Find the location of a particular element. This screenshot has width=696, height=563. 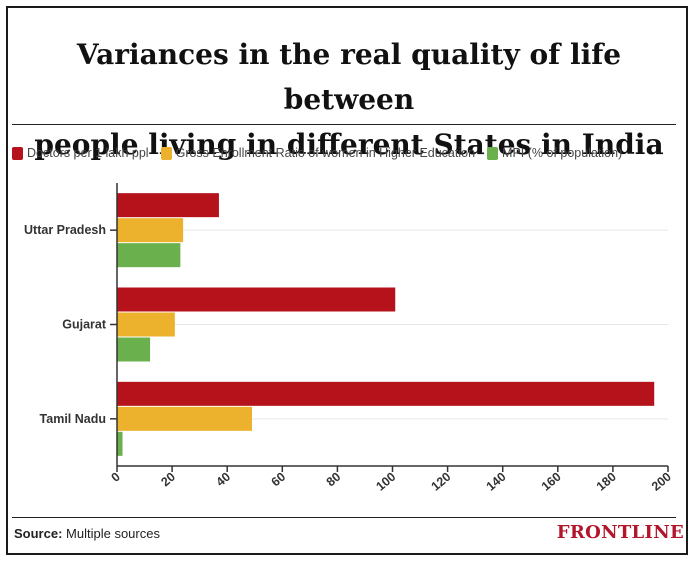

title-divider is located at coordinates (344, 124).